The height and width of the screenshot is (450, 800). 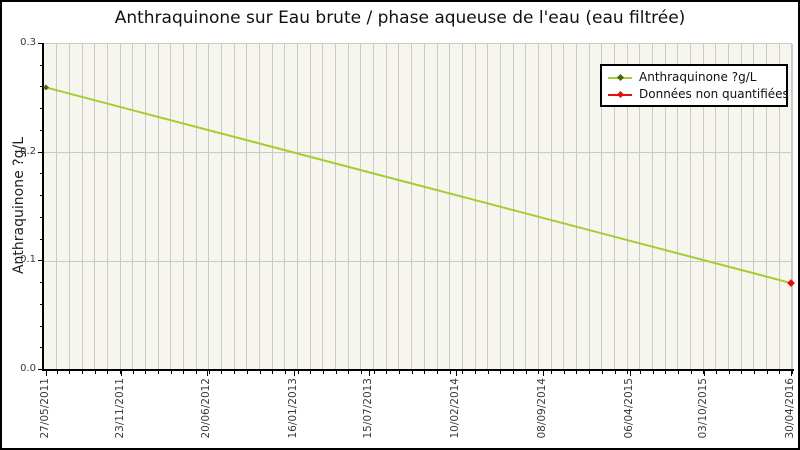 I want to click on x-tick-label: 15/07/2013, so click(x=367, y=408).